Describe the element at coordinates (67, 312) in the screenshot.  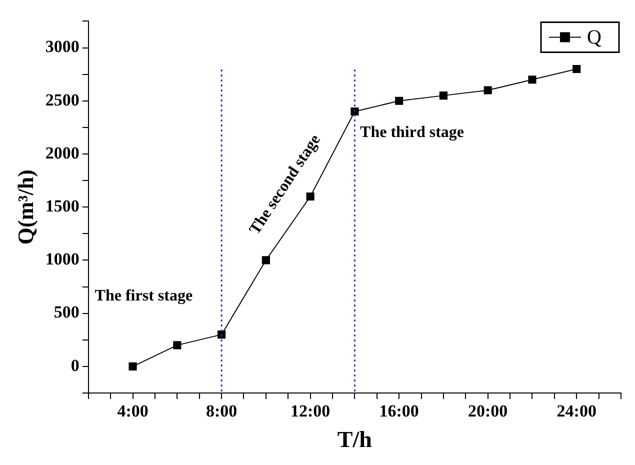
I see `y-tick-label: 500` at that location.